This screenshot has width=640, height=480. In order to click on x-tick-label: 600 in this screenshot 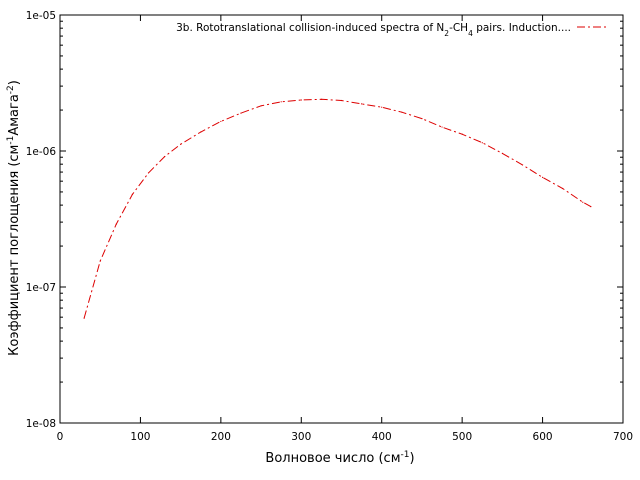, I will do `click(543, 437)`.